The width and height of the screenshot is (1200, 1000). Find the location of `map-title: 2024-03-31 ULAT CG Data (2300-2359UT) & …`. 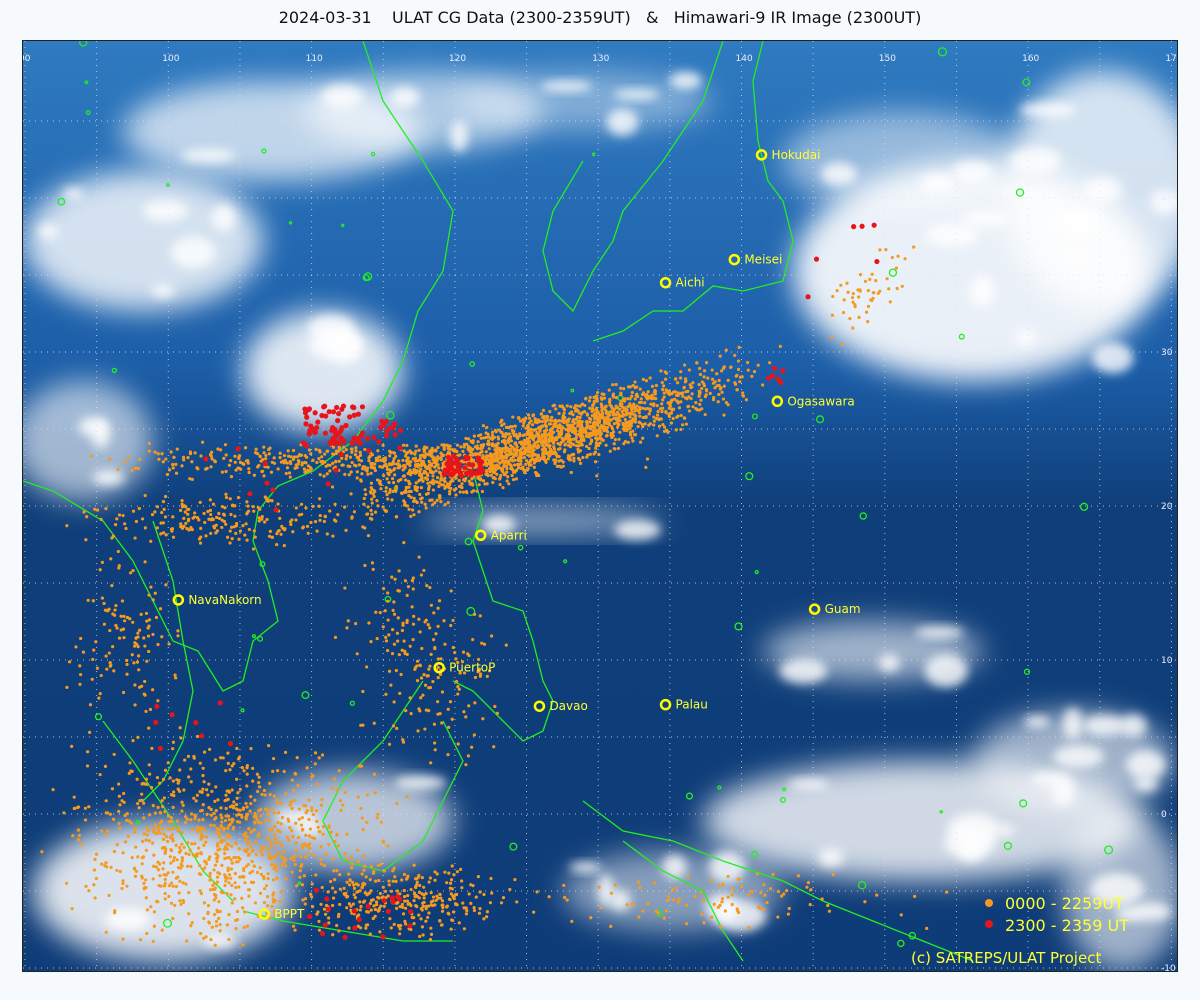

map-title: 2024-03-31 ULAT CG Data (2300-2359UT) & … is located at coordinates (600, 17).